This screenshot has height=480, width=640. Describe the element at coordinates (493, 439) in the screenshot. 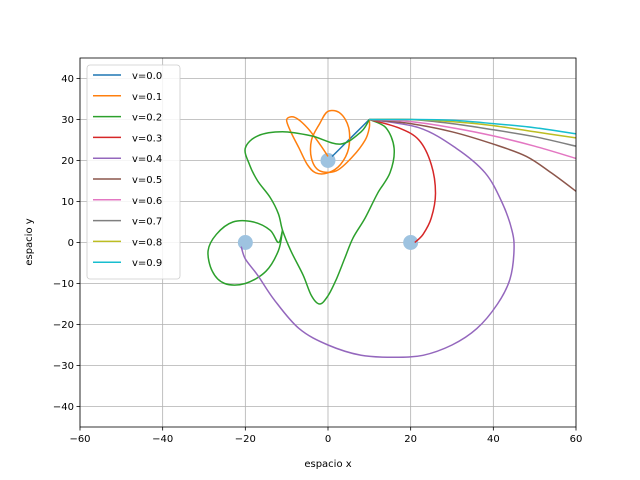

I see `x-tick-label: 40` at that location.